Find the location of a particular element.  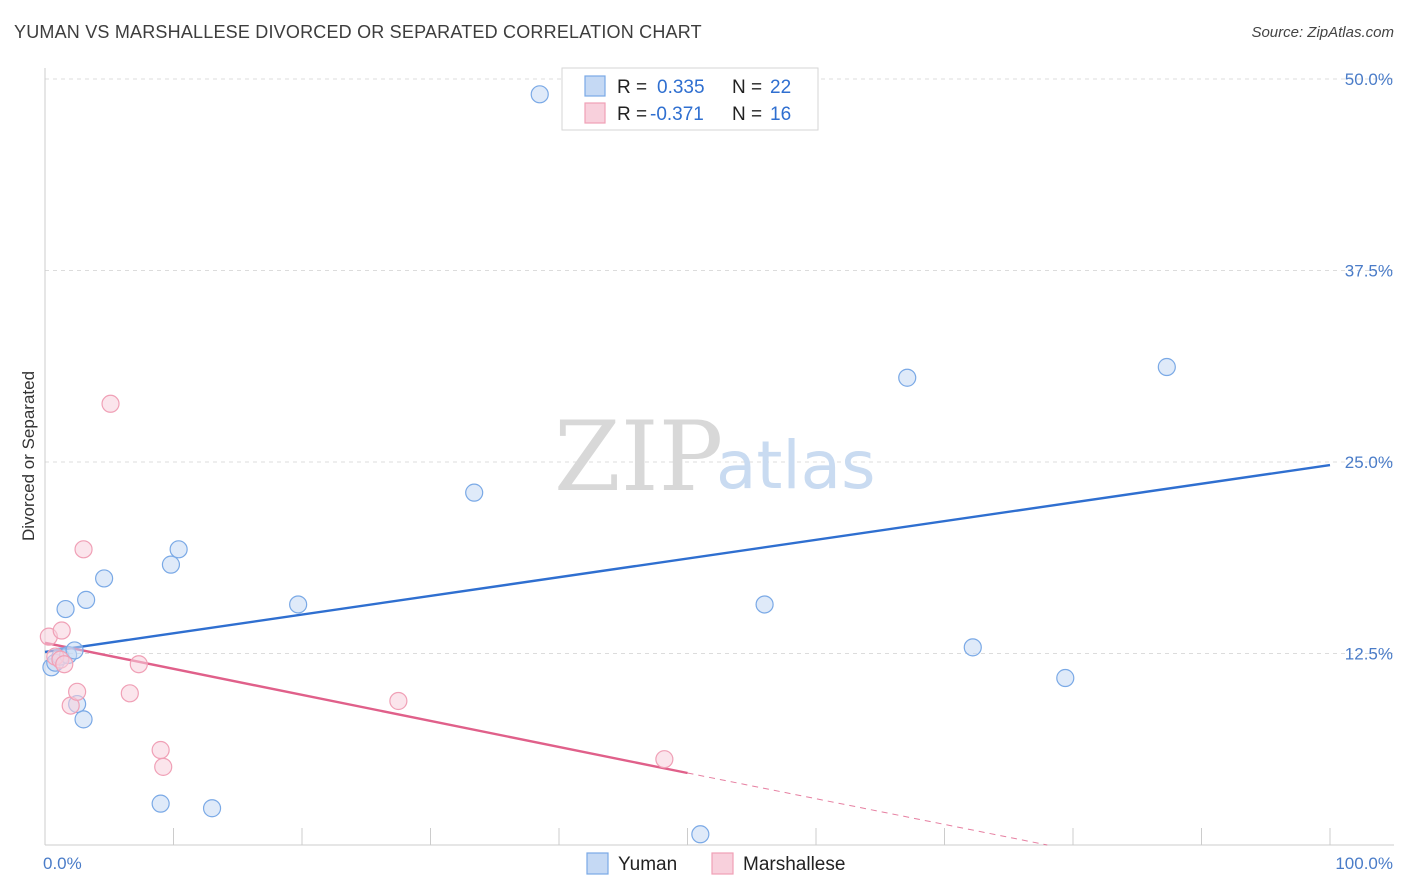

legend-r-value-1: 0.335 is located at coordinates (681, 87).